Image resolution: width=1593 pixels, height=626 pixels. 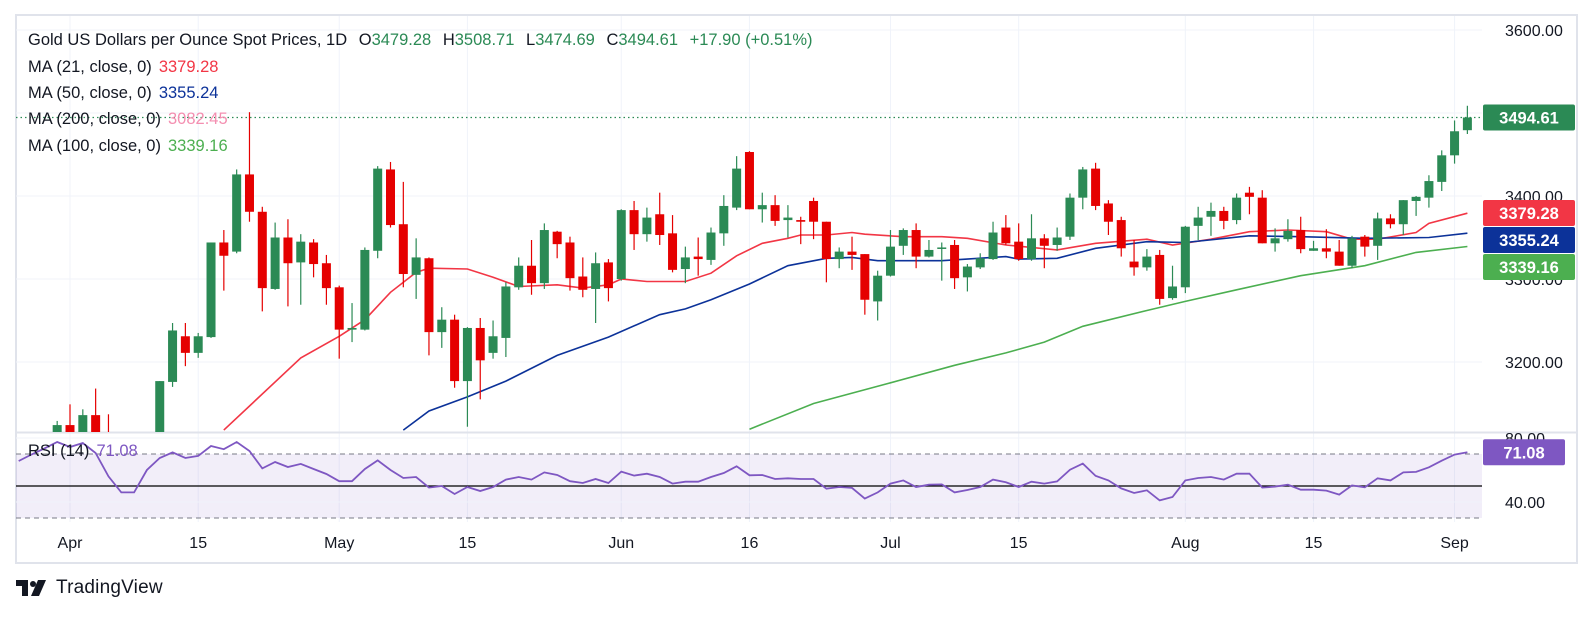 What do you see at coordinates (123, 93) in the screenshot?
I see `ma50-legend: MA (50, close, 0) 3355.24` at bounding box center [123, 93].